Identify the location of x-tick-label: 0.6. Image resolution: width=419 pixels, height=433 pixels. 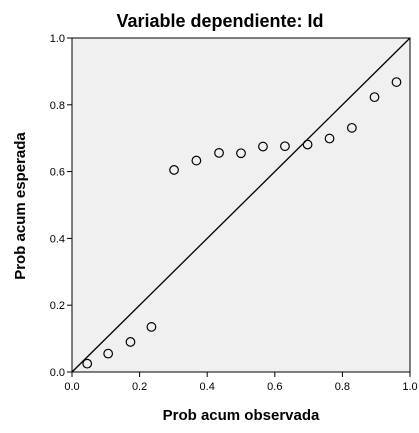
(274, 387).